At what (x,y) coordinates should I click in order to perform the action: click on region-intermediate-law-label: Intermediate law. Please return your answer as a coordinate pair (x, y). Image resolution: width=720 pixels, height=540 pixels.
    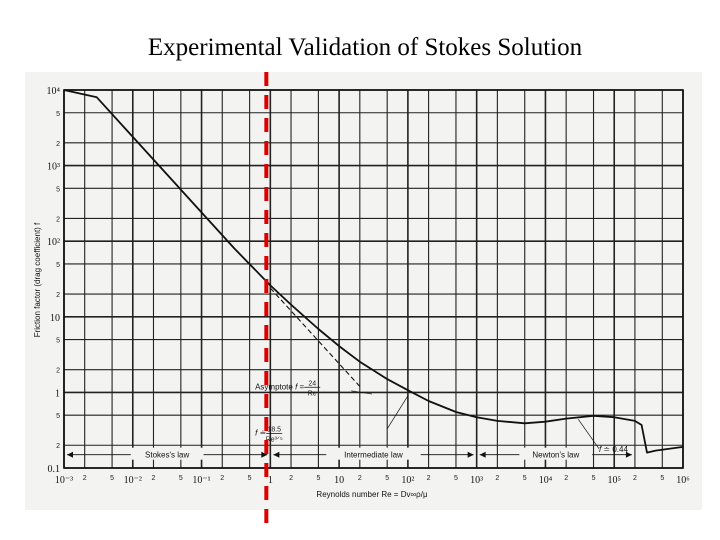
    Looking at the image, I should click on (373, 455).